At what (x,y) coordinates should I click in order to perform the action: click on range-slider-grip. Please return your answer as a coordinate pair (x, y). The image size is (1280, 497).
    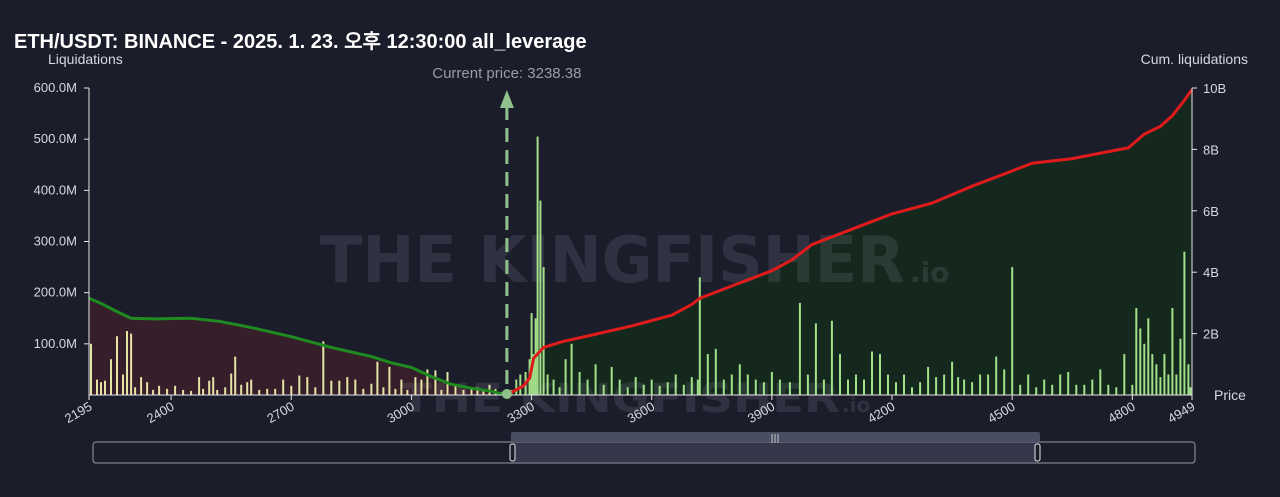
    Looking at the image, I should click on (775, 437).